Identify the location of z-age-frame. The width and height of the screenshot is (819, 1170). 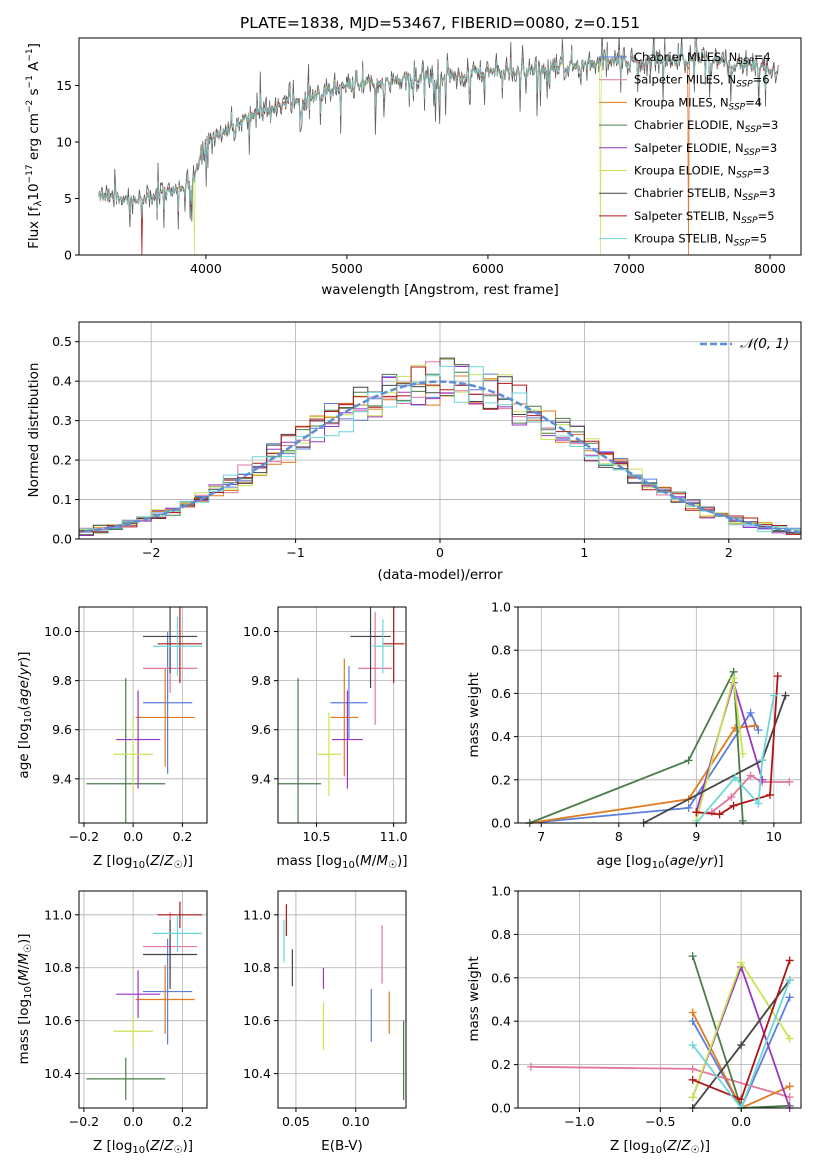
(143, 715).